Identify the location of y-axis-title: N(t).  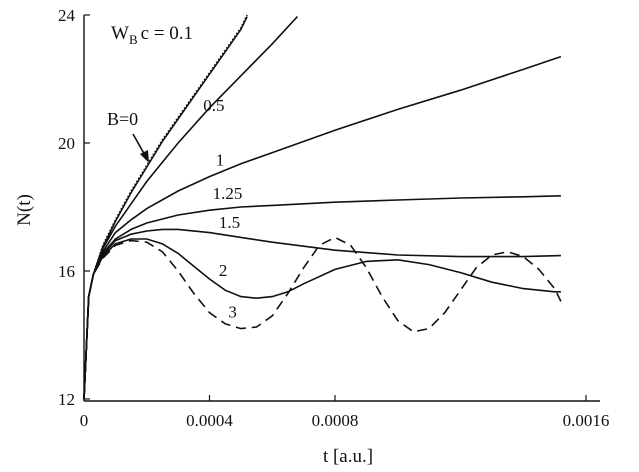
(24, 210).